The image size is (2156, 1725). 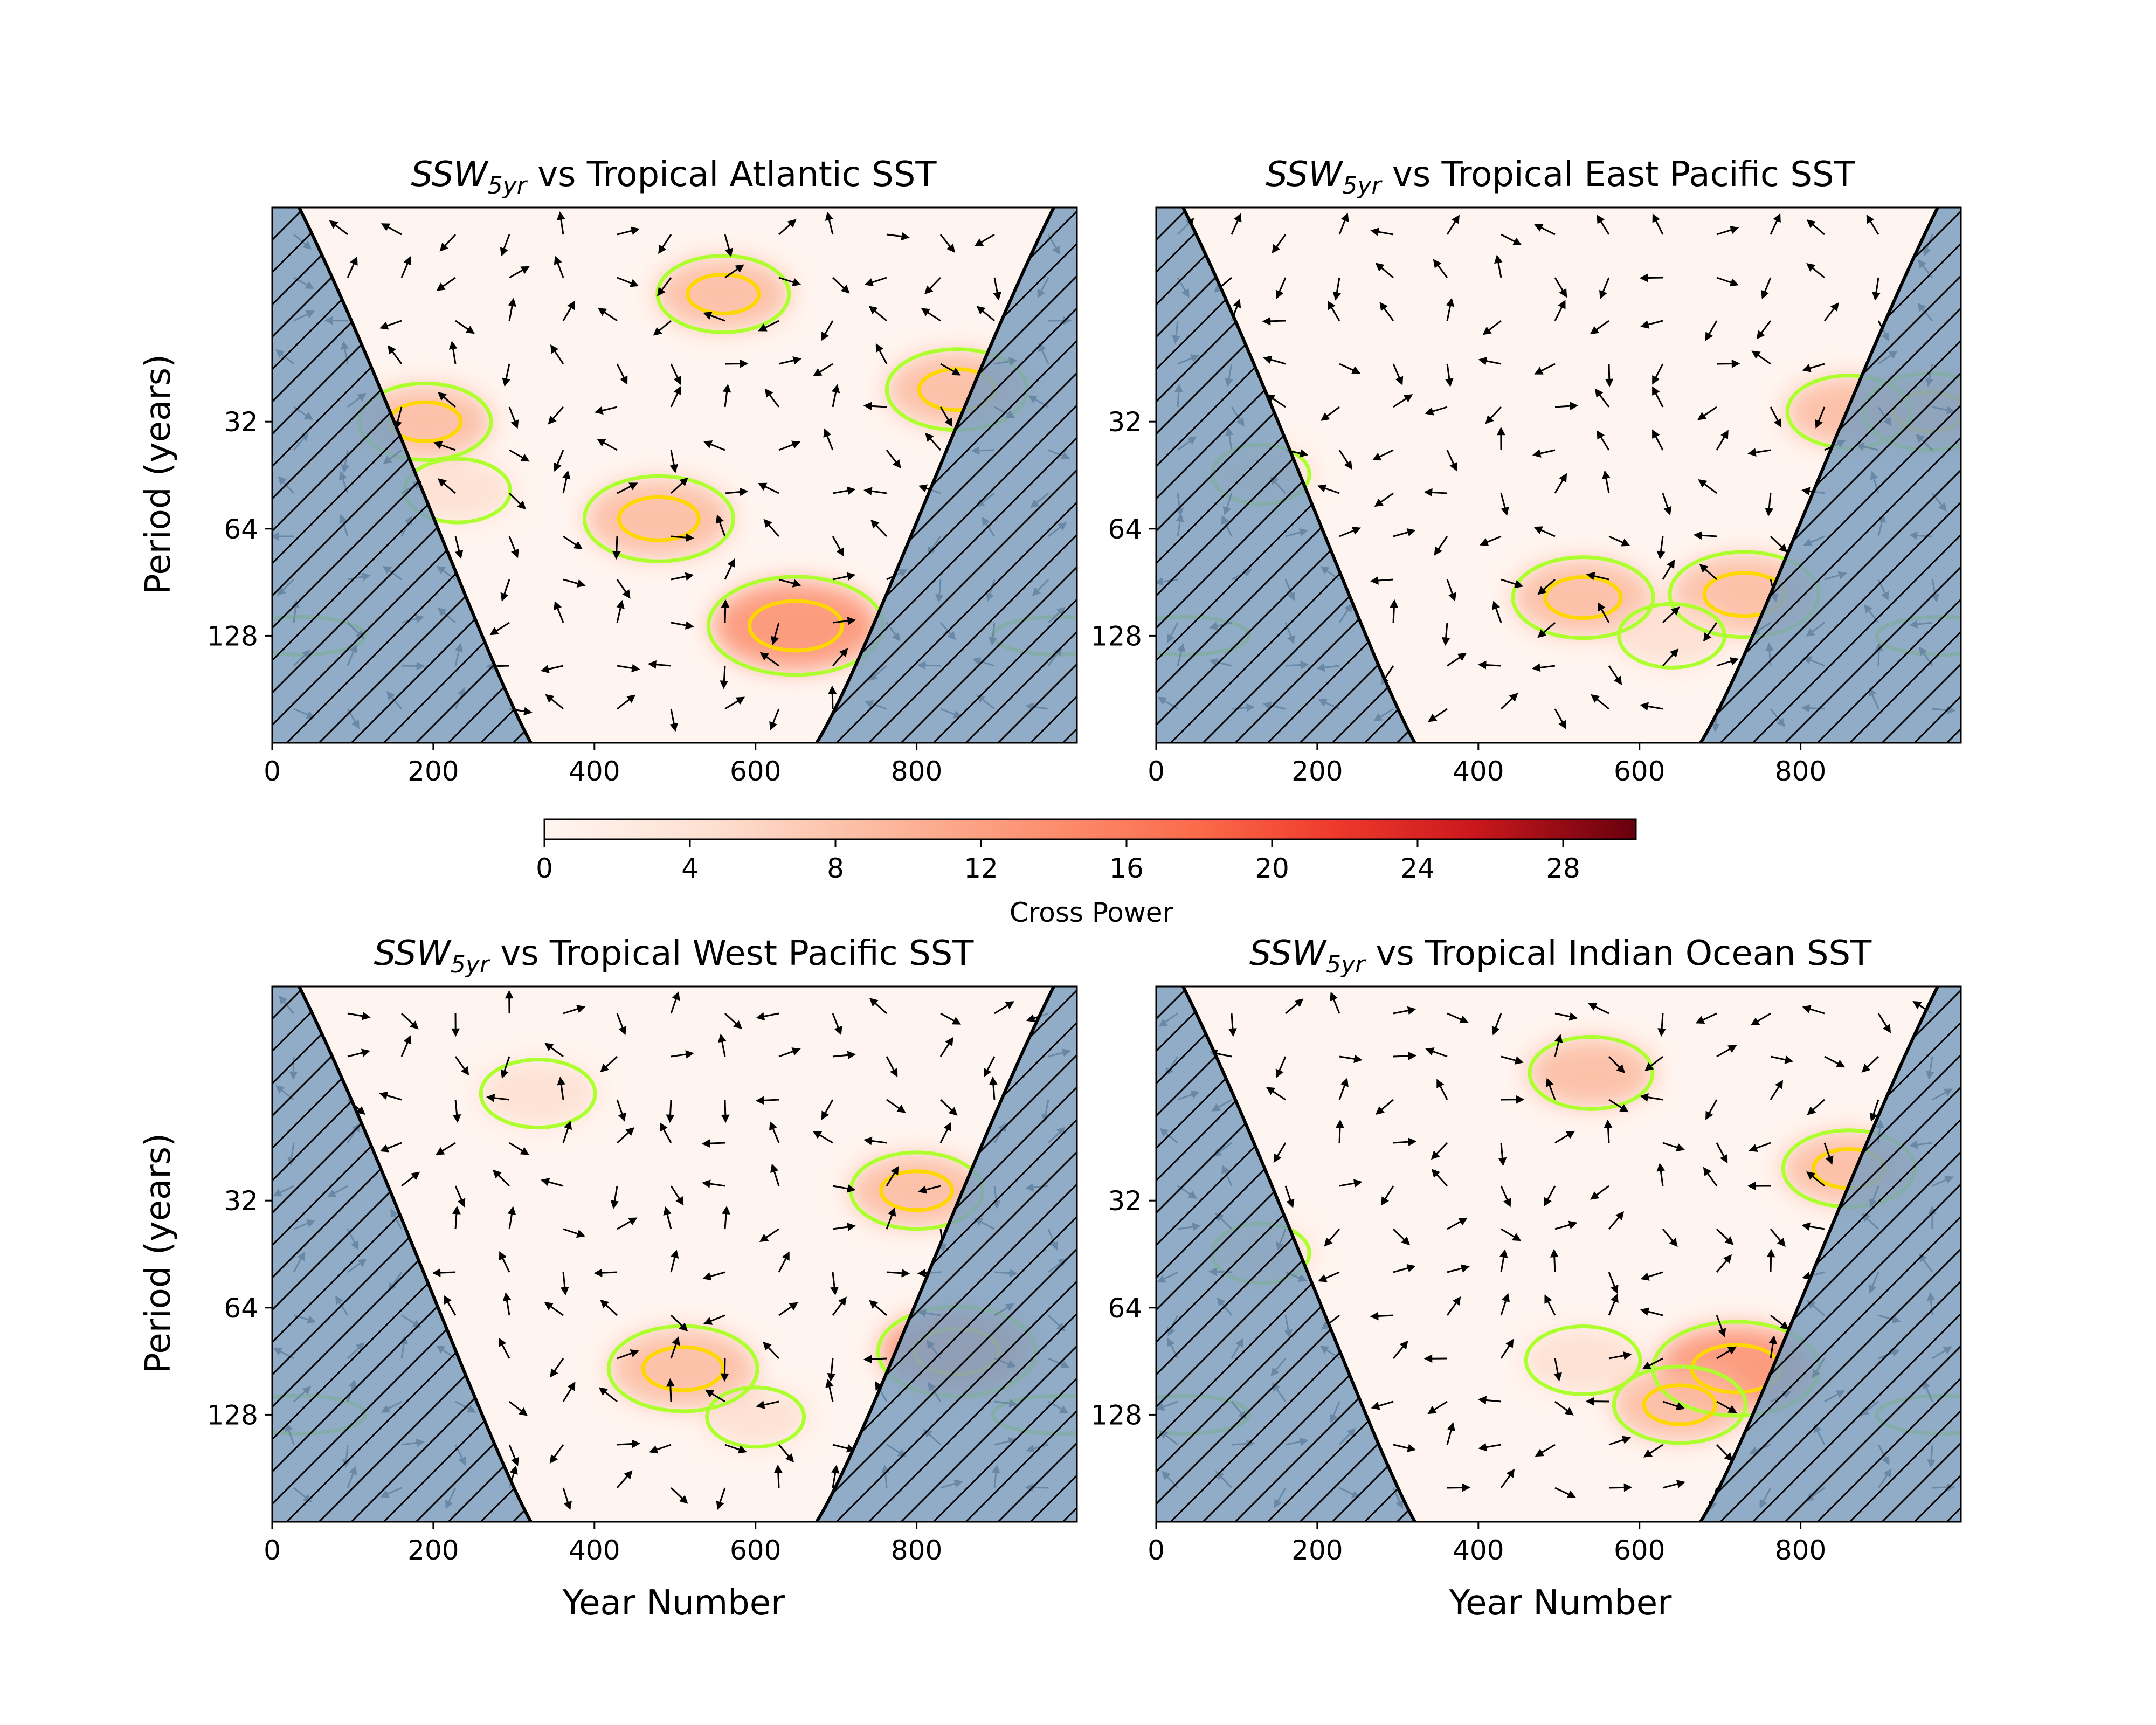 What do you see at coordinates (1090, 829) in the screenshot?
I see `colorbar-gradient` at bounding box center [1090, 829].